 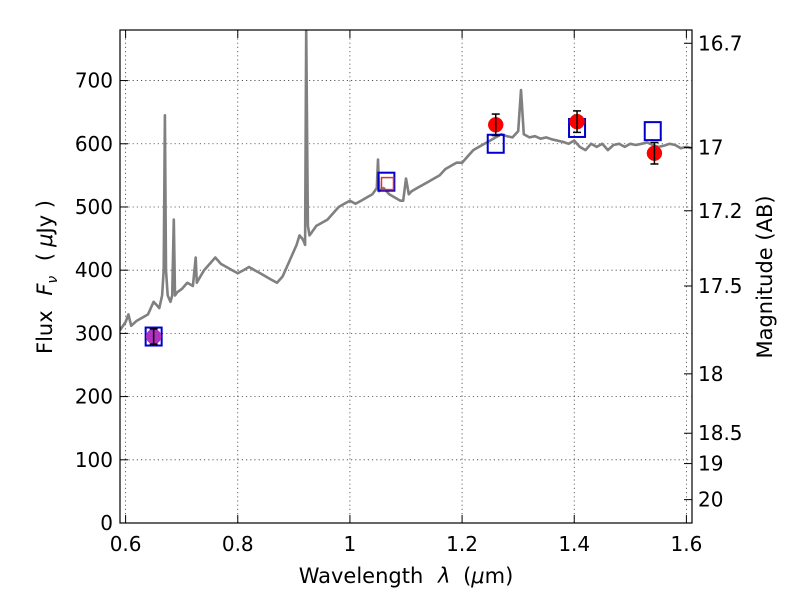 I want to click on y-tick-label: 300, so click(x=94, y=333).